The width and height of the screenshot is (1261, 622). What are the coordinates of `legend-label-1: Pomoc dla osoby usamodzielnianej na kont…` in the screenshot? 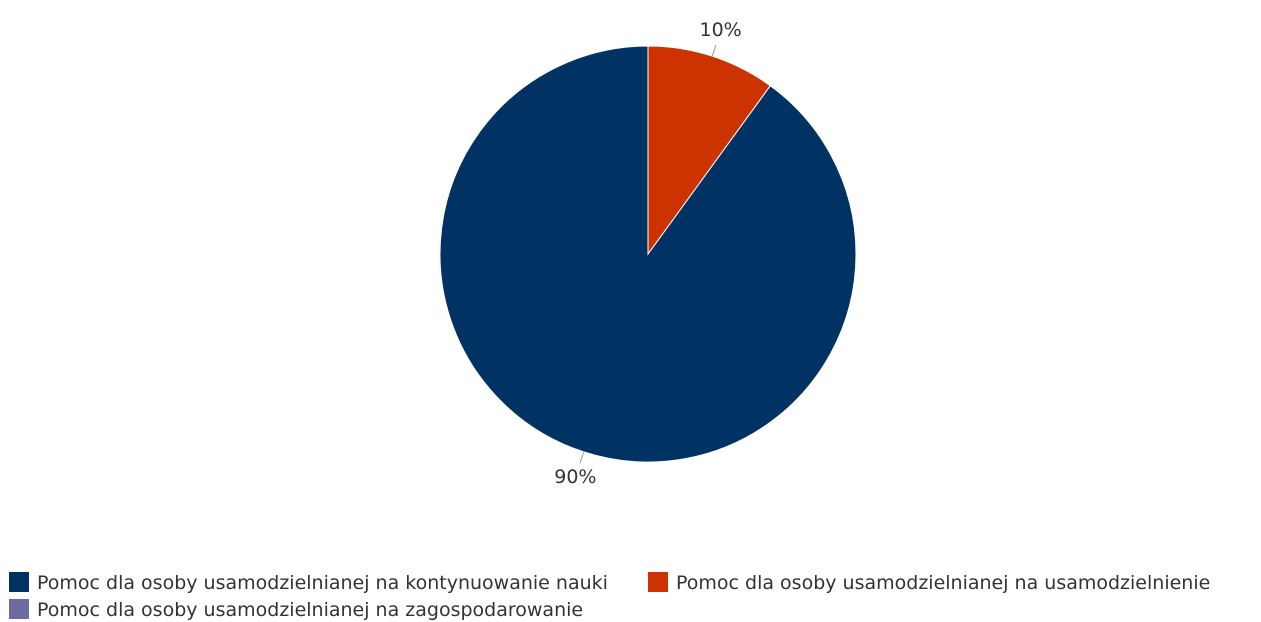 It's located at (322, 583).